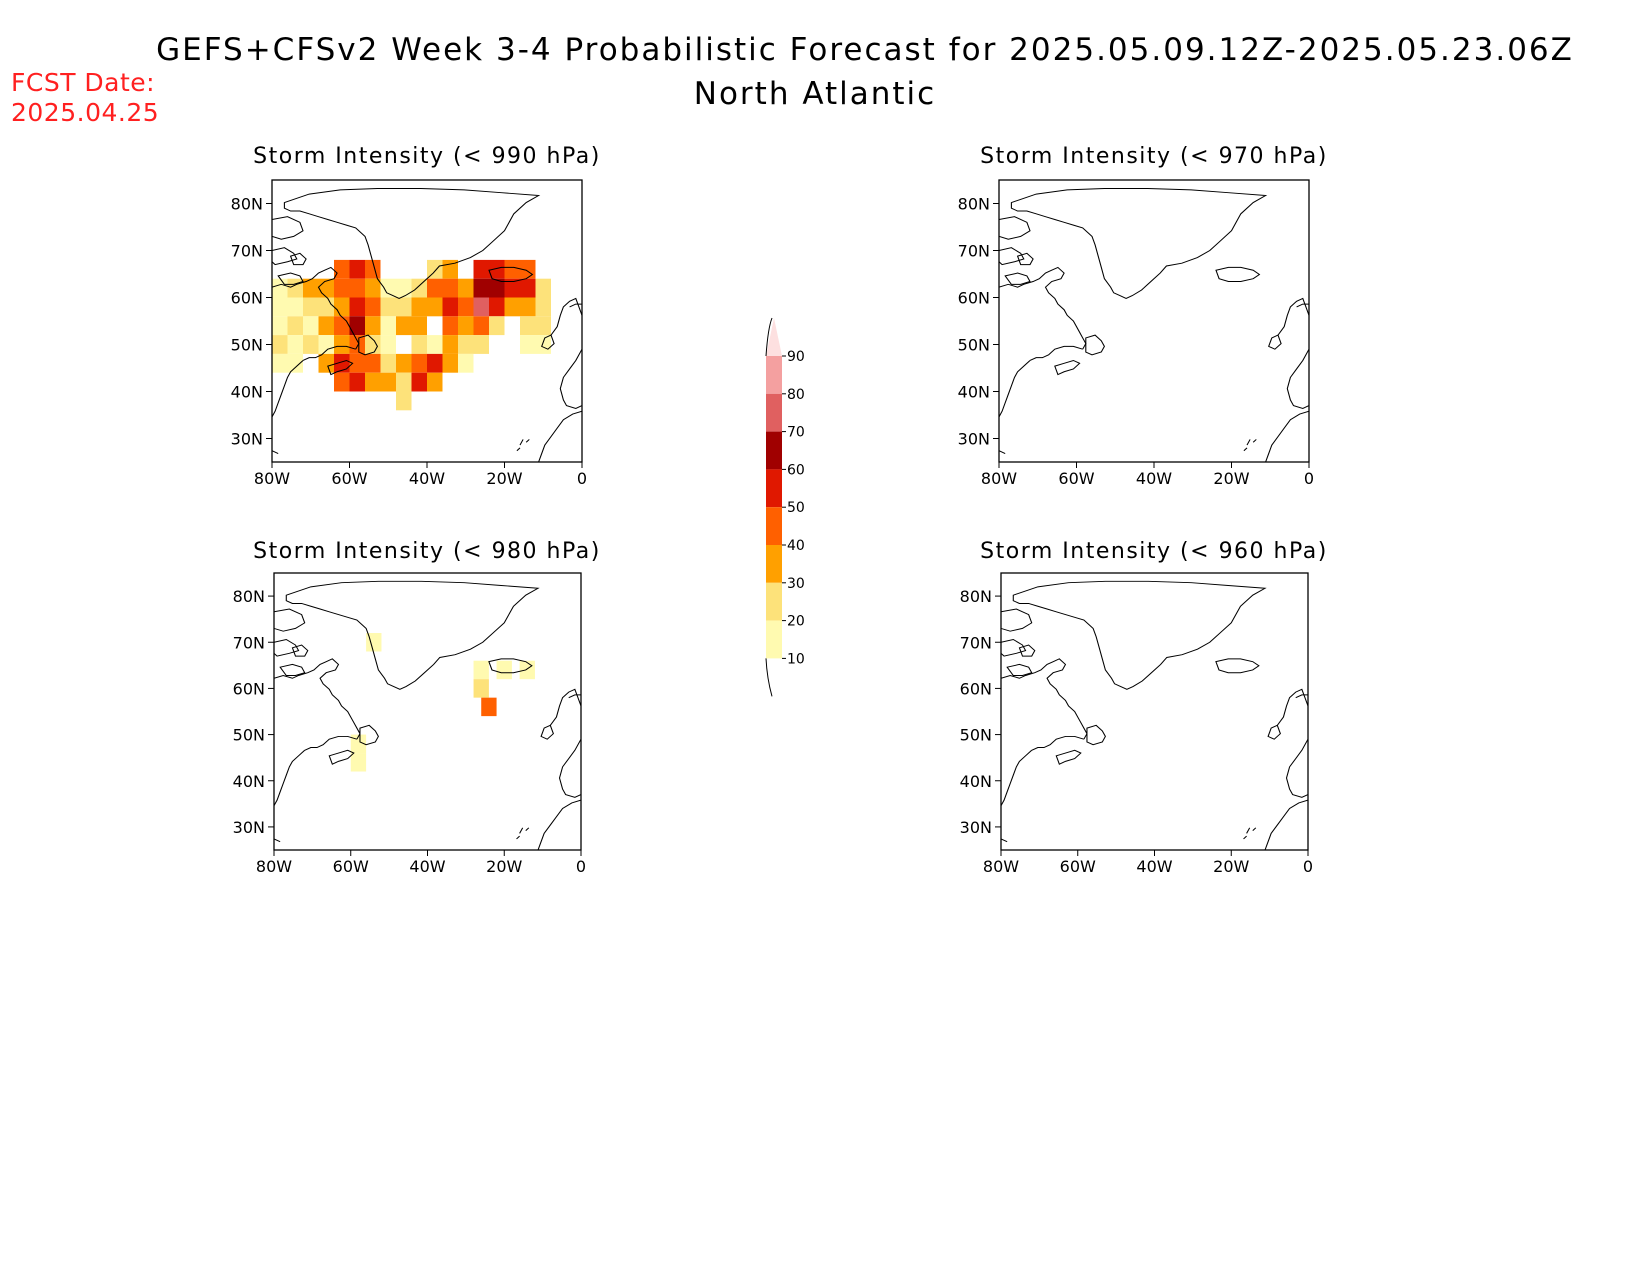 The height and width of the screenshot is (1275, 1650). What do you see at coordinates (85, 112) in the screenshot?
I see `fcst-date-value: 2025.04.25` at bounding box center [85, 112].